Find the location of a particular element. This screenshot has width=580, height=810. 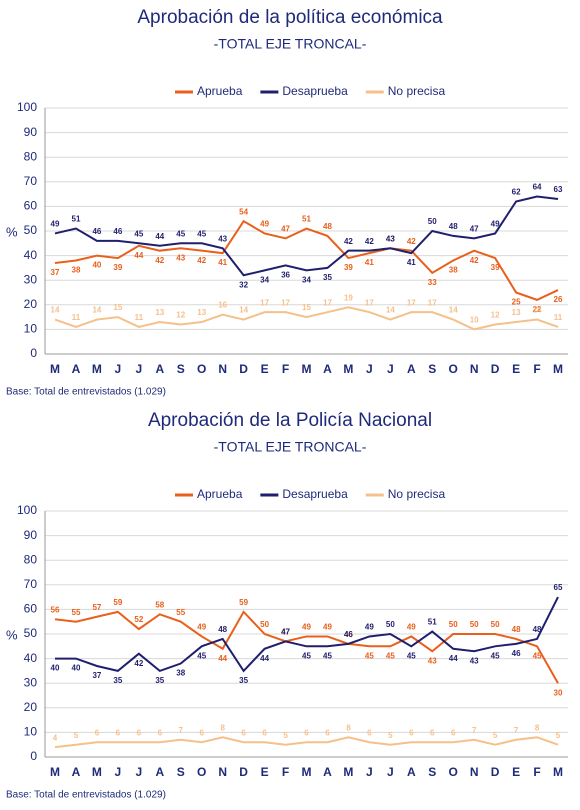

data-label: 16 is located at coordinates (222, 305).